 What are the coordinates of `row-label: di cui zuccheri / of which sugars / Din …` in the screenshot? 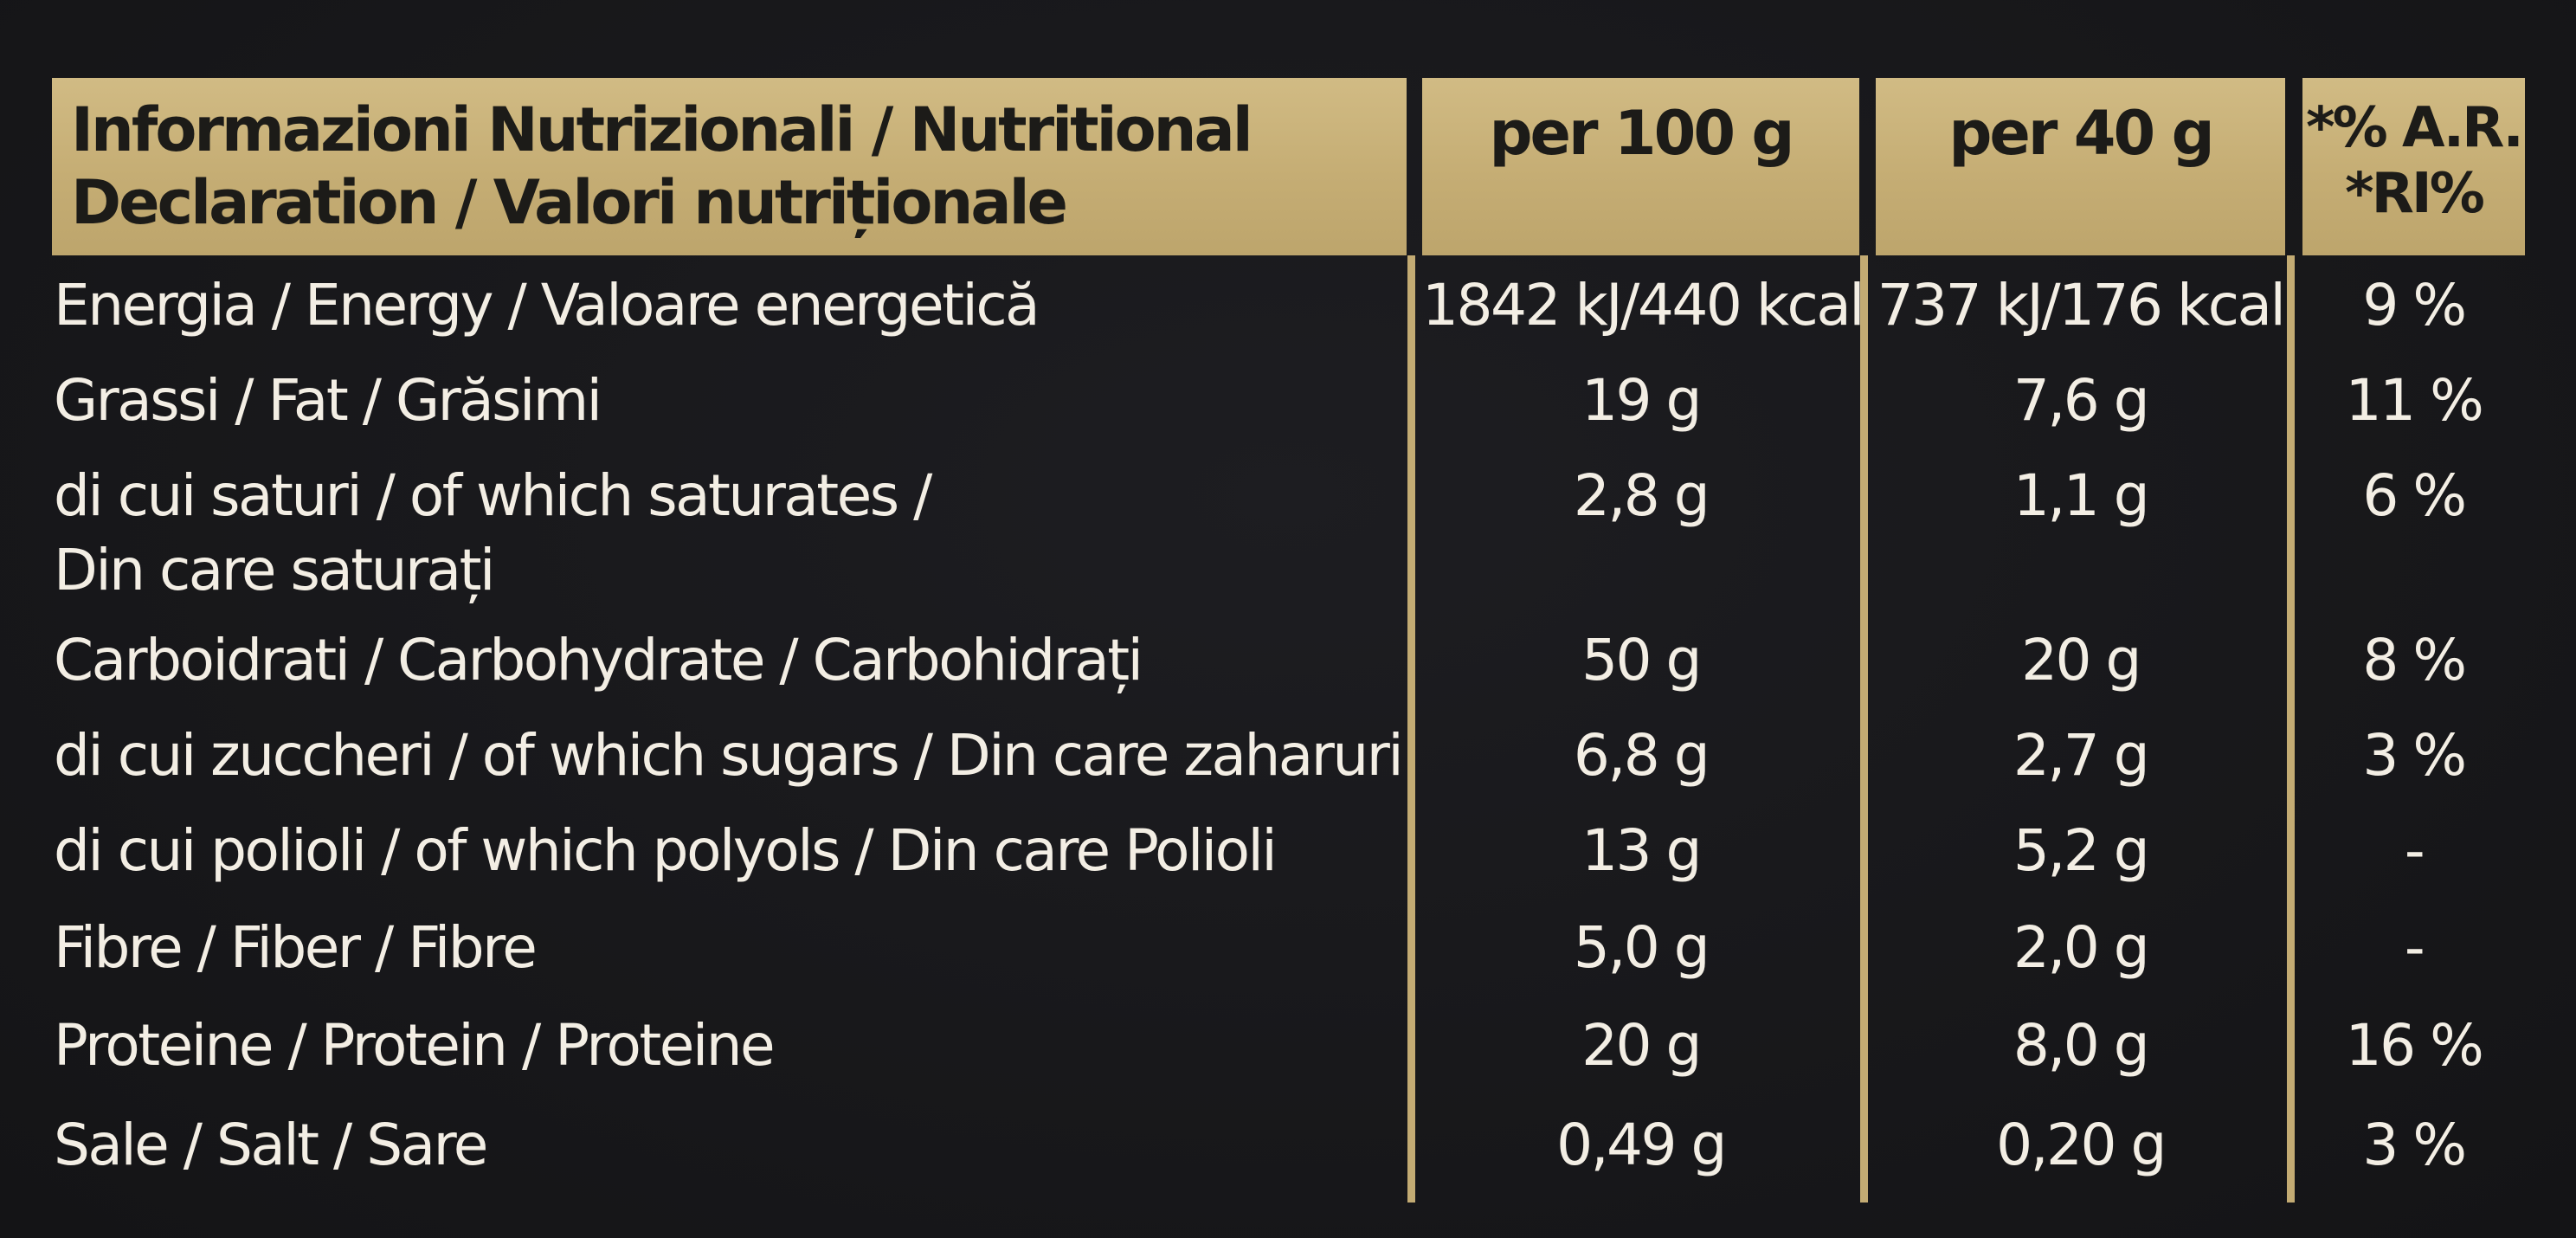 It's located at (729, 755).